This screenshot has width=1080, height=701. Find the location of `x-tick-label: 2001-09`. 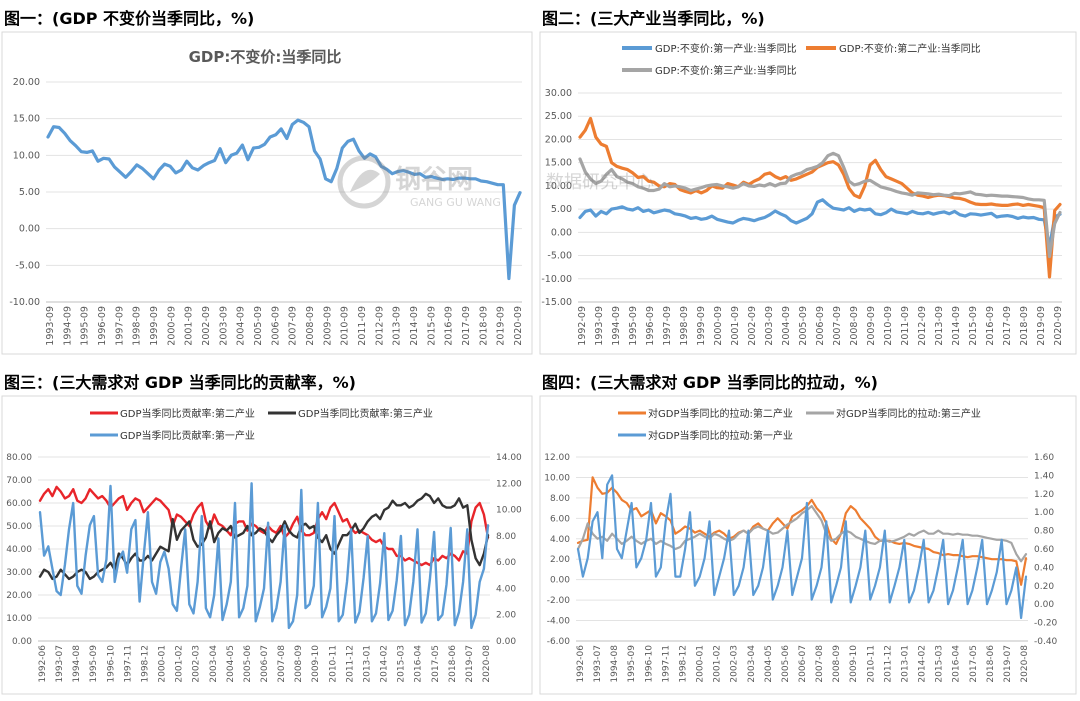

x-tick-label: 2001-09 is located at coordinates (735, 326).